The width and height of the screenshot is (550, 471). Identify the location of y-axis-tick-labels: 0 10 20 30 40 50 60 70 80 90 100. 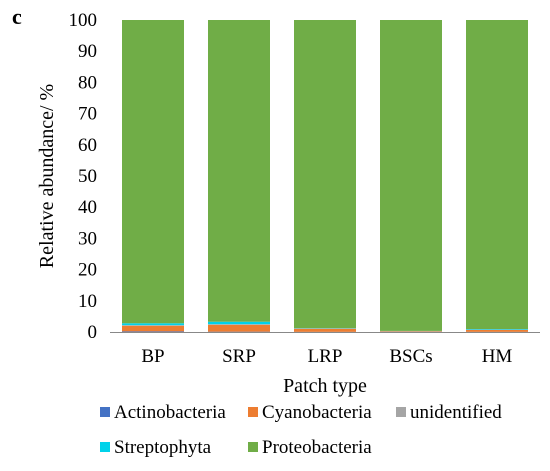
(83, 176).